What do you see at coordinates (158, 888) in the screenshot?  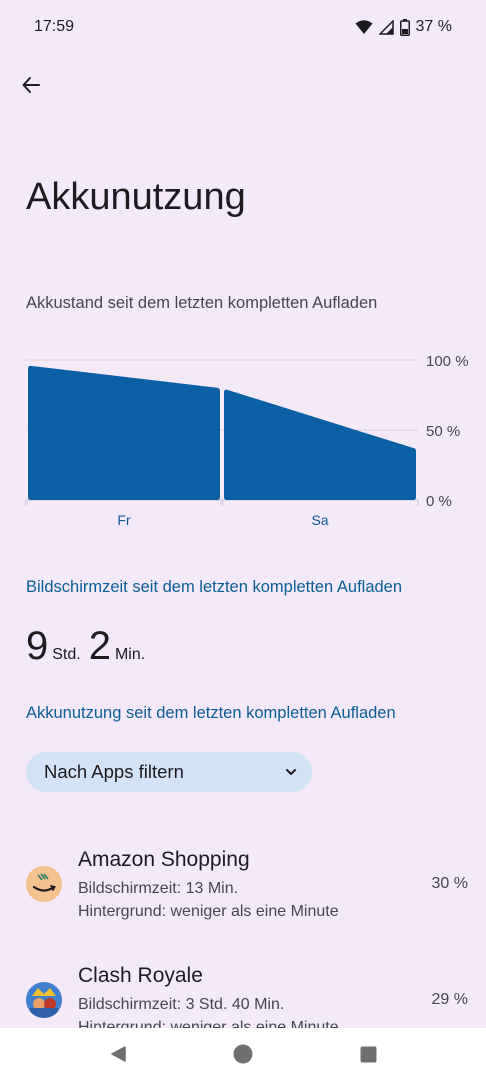 I see `app-screen-time: Bildschirmzeit: 13 Min.` at bounding box center [158, 888].